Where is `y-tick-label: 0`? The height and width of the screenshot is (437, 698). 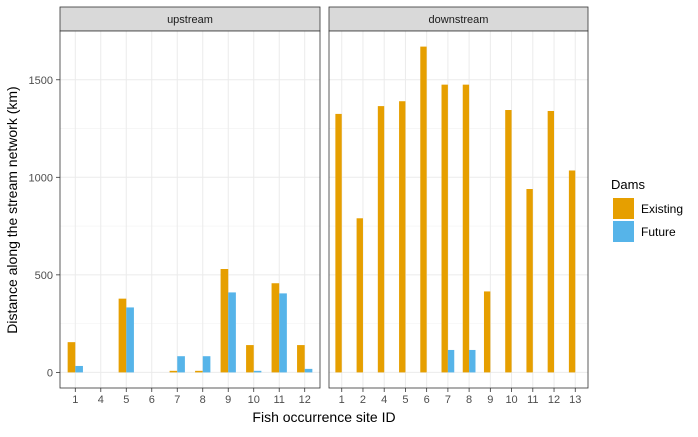 y-tick-label: 0 is located at coordinates (50, 373).